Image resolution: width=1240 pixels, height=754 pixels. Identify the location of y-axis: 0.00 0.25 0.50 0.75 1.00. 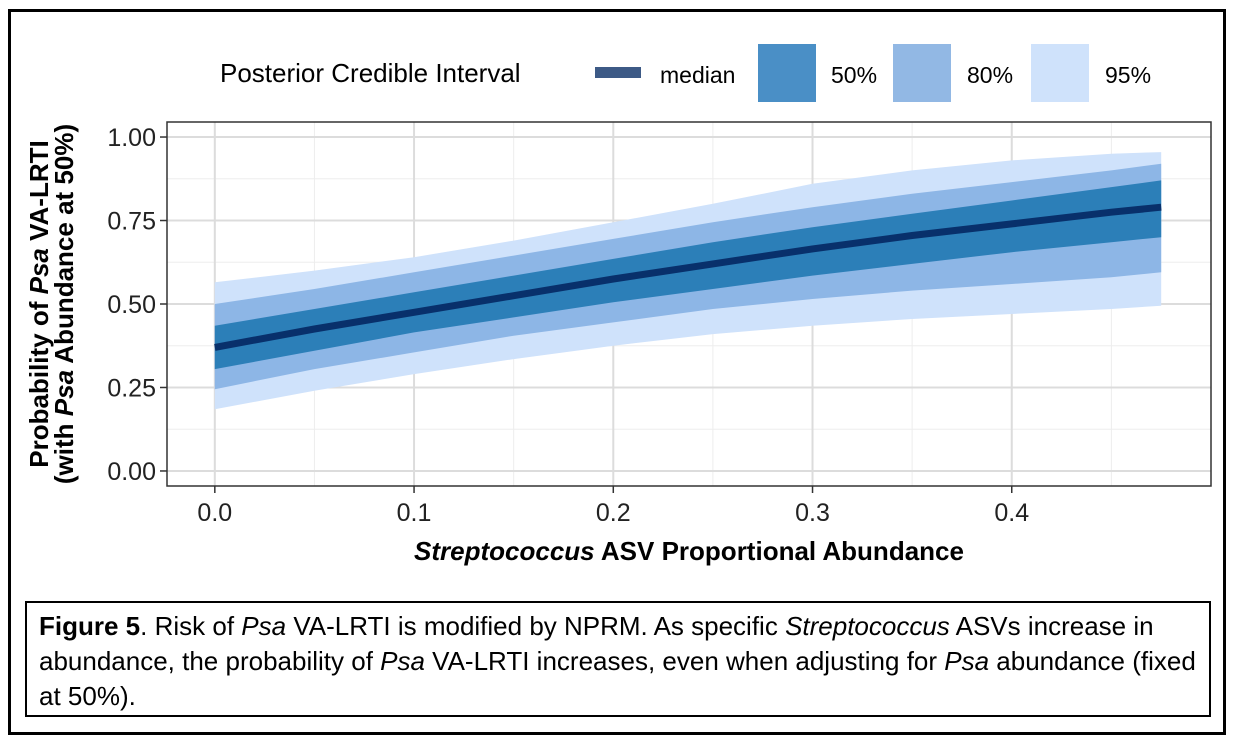
(137, 305).